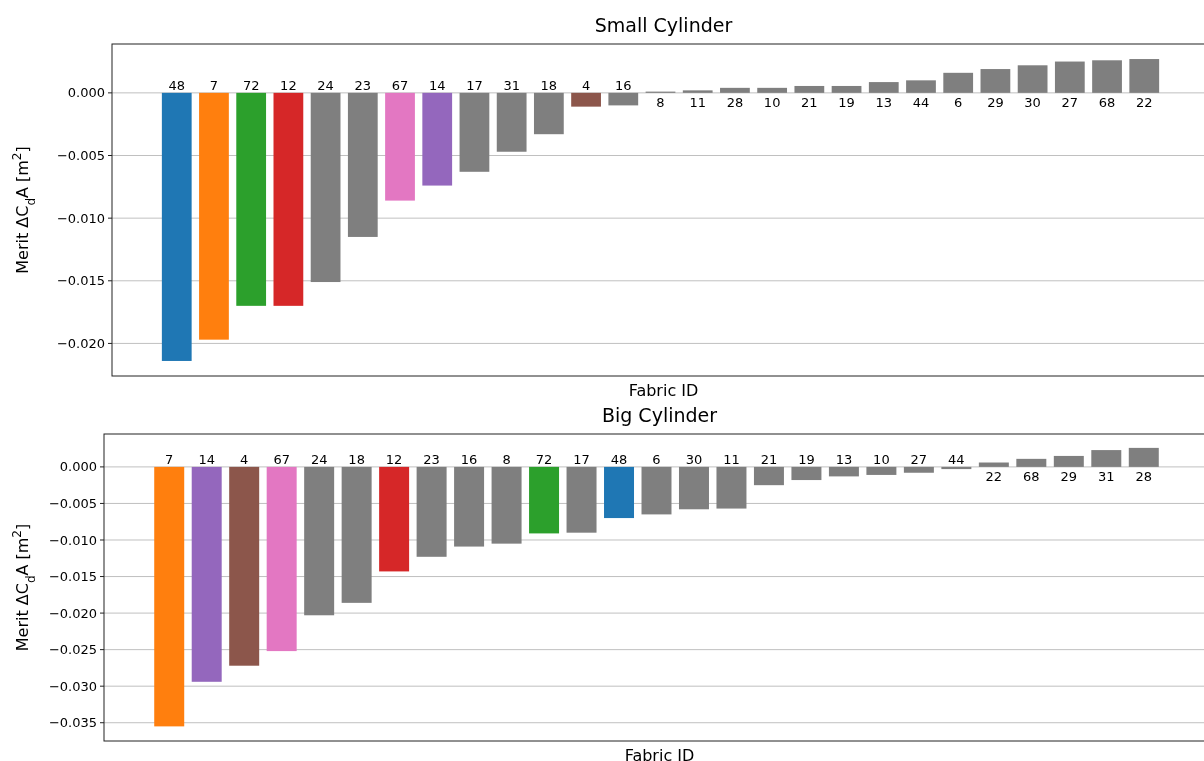 Image resolution: width=1204 pixels, height=761 pixels. I want to click on chart-title: Big Cylinder, so click(659, 415).